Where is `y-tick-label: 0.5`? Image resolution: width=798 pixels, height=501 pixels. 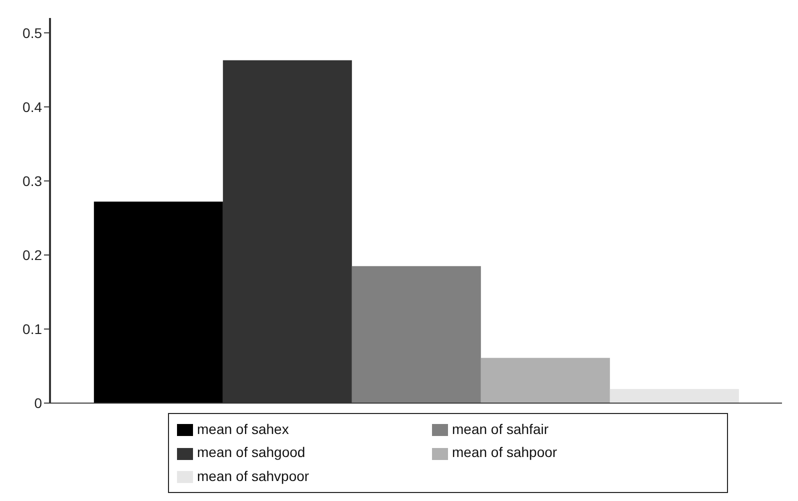 y-tick-label: 0.5 is located at coordinates (32, 32).